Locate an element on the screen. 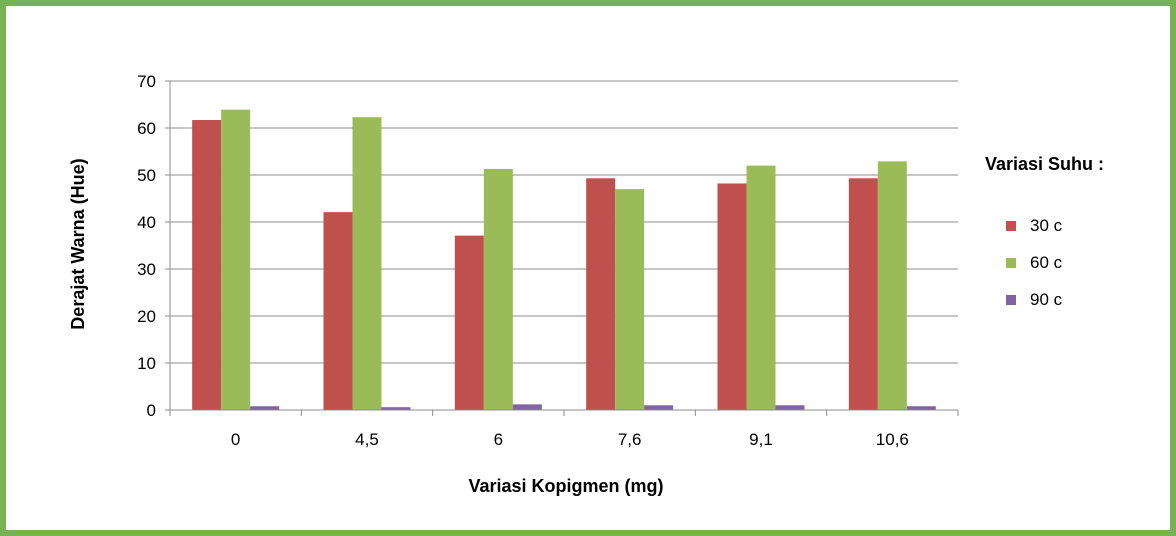 This screenshot has height=536, width=1176. x-tick-labels: 0 4,5 6 7,6 9,1 10,6 is located at coordinates (570, 439).